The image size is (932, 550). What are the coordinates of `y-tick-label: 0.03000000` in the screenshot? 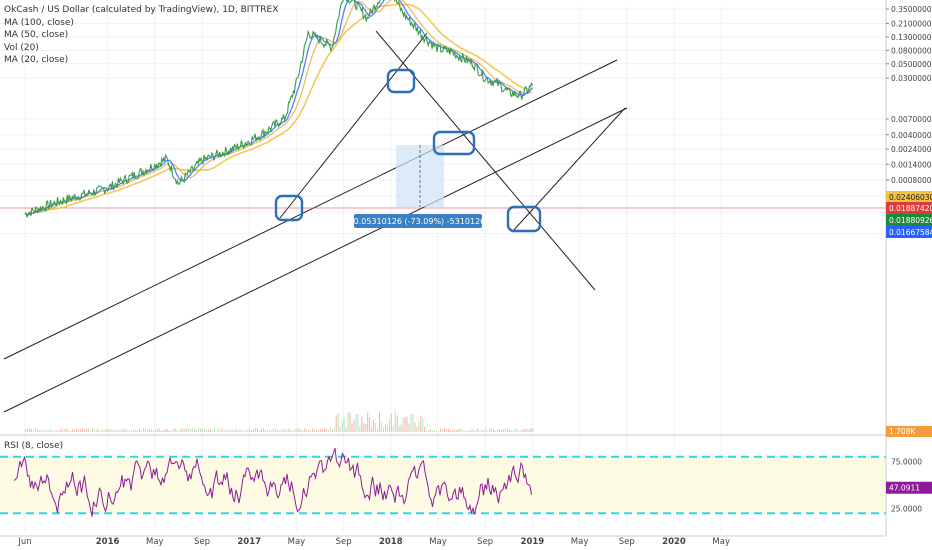 It's located at (911, 78).